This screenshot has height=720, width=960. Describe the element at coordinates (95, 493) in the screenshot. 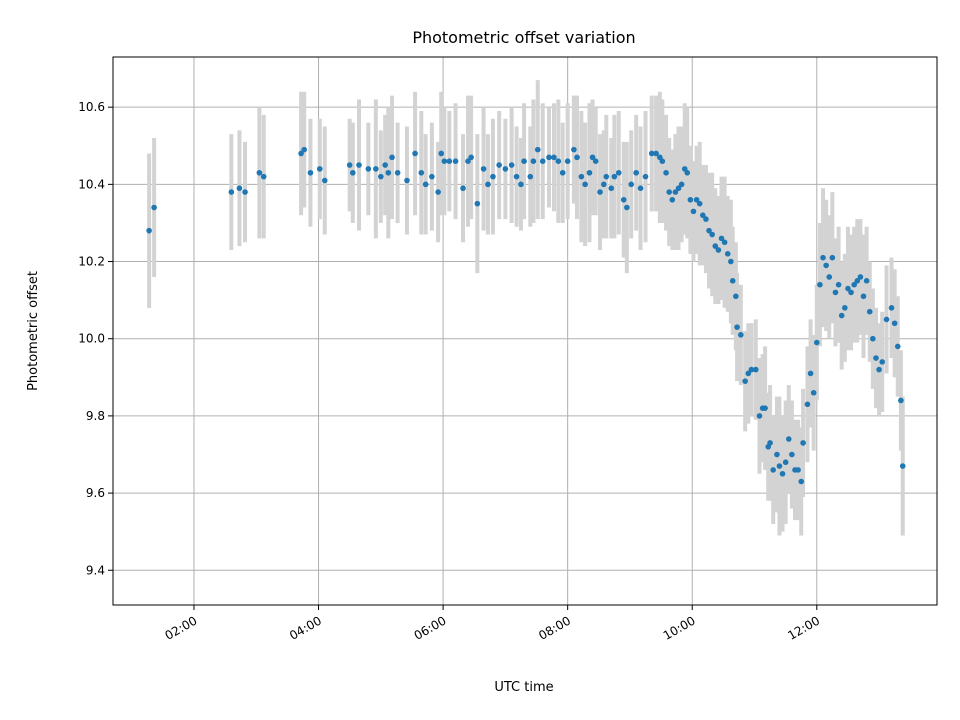

I see `y-tick-label: 9.6` at that location.